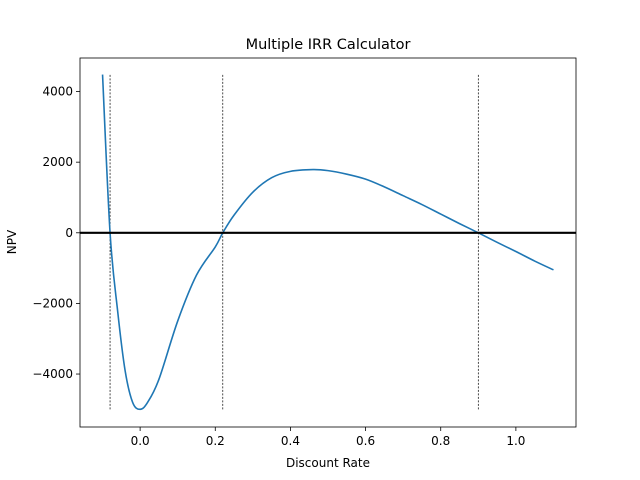 Image resolution: width=640 pixels, height=480 pixels. What do you see at coordinates (56, 233) in the screenshot?
I see `y-axis: −4000 −2000 0 2000 4000` at bounding box center [56, 233].